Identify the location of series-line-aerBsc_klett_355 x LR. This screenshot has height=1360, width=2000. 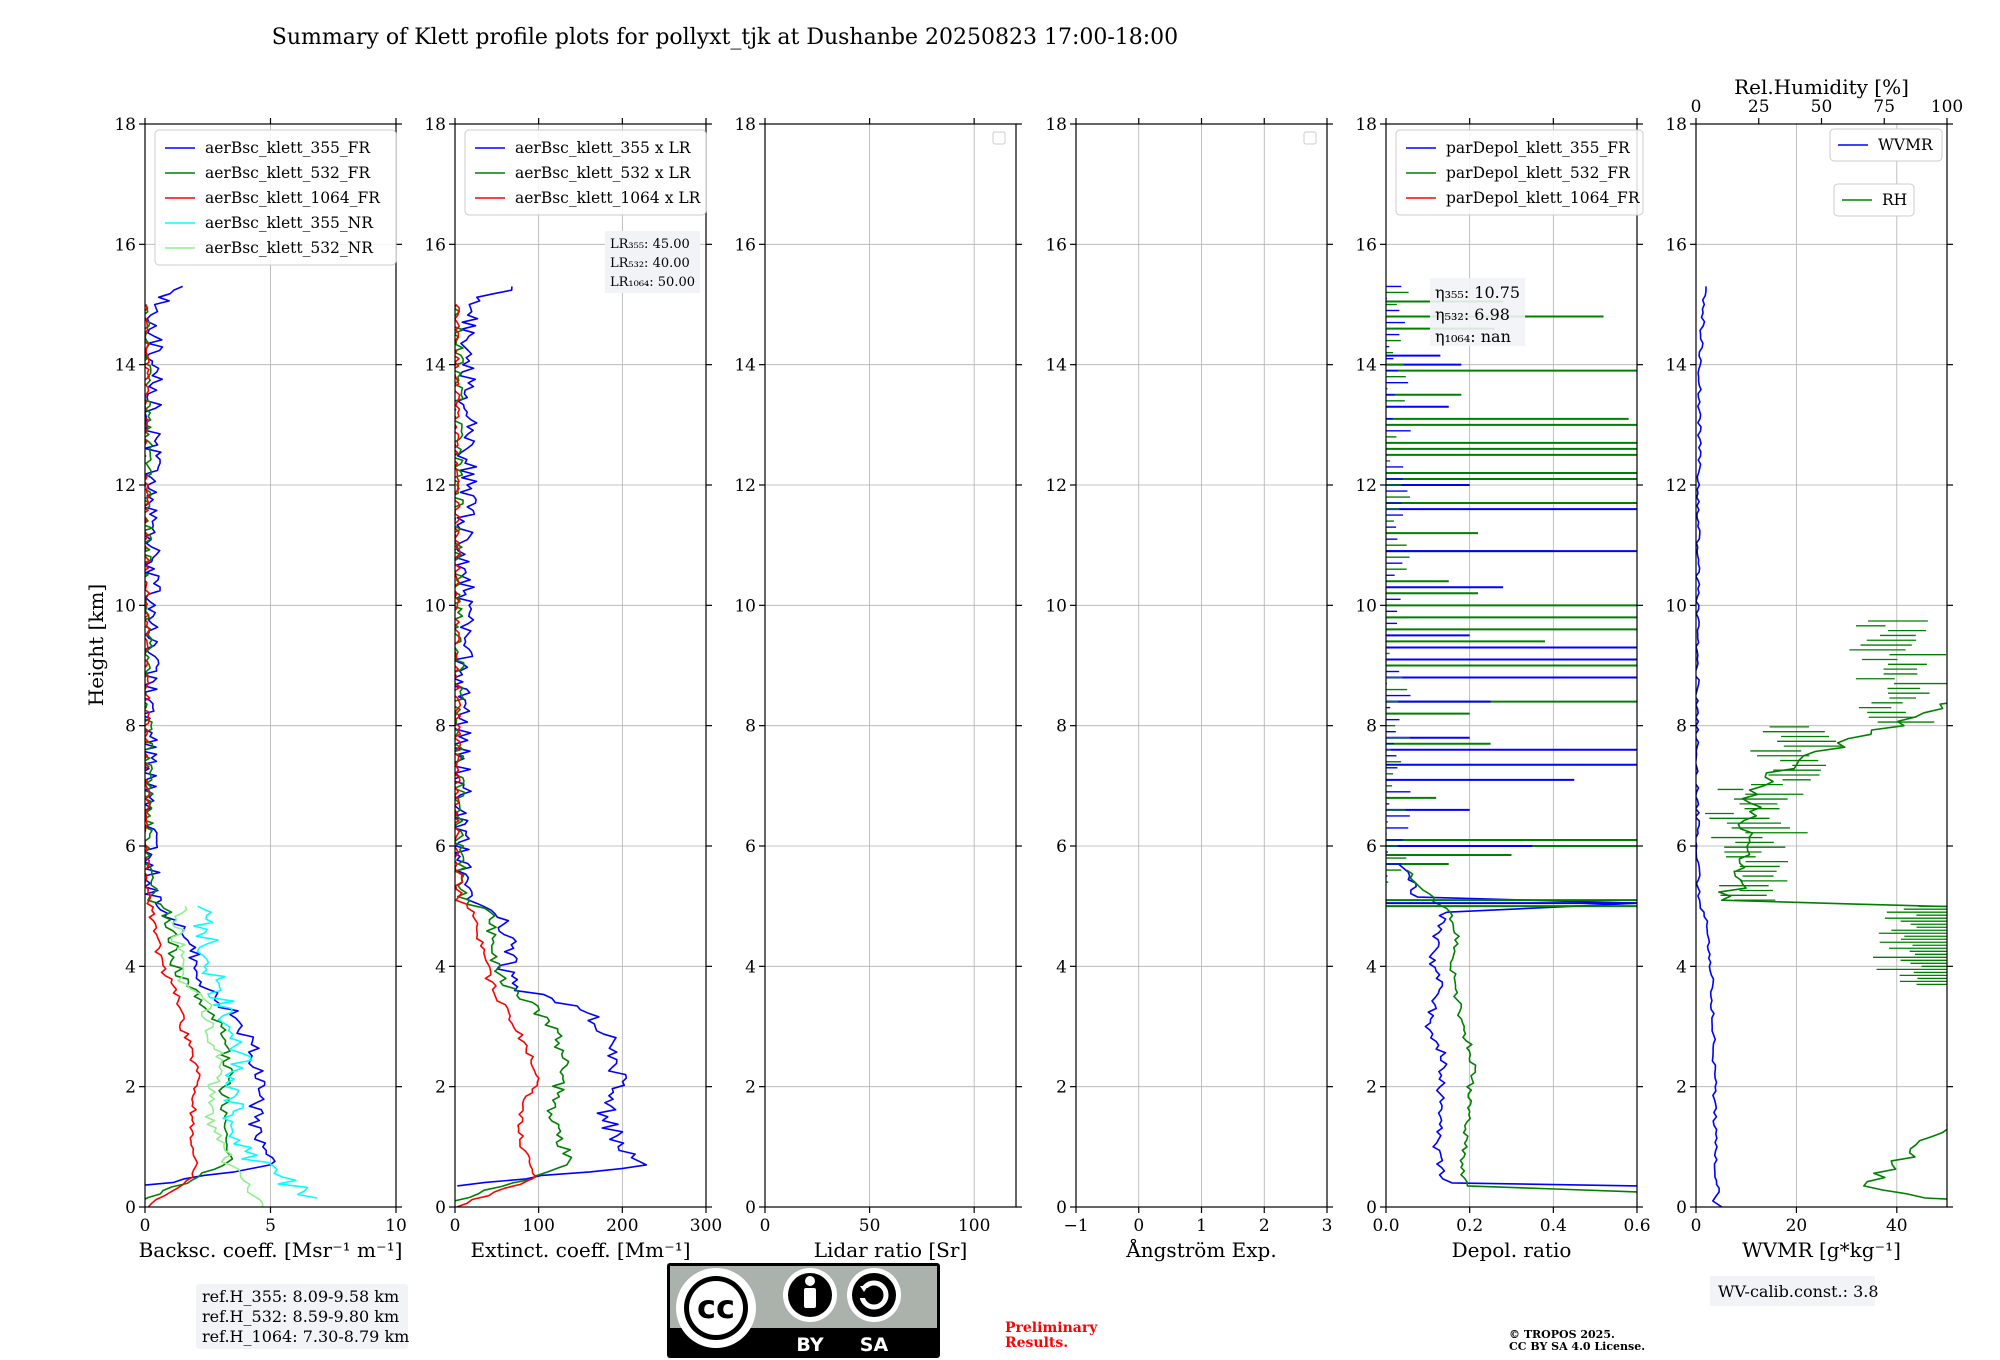
(551, 736).